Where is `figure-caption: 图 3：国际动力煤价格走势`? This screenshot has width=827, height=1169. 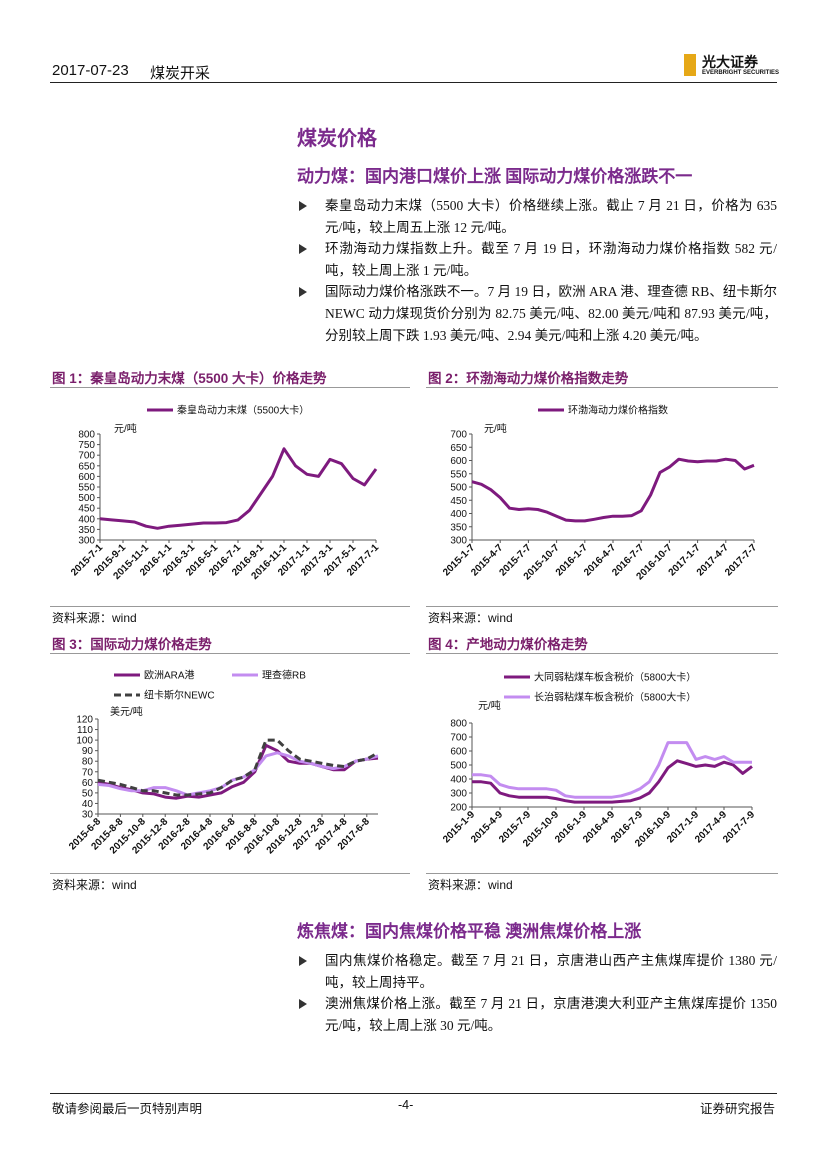 figure-caption: 图 3：国际动力煤价格走势 is located at coordinates (132, 644).